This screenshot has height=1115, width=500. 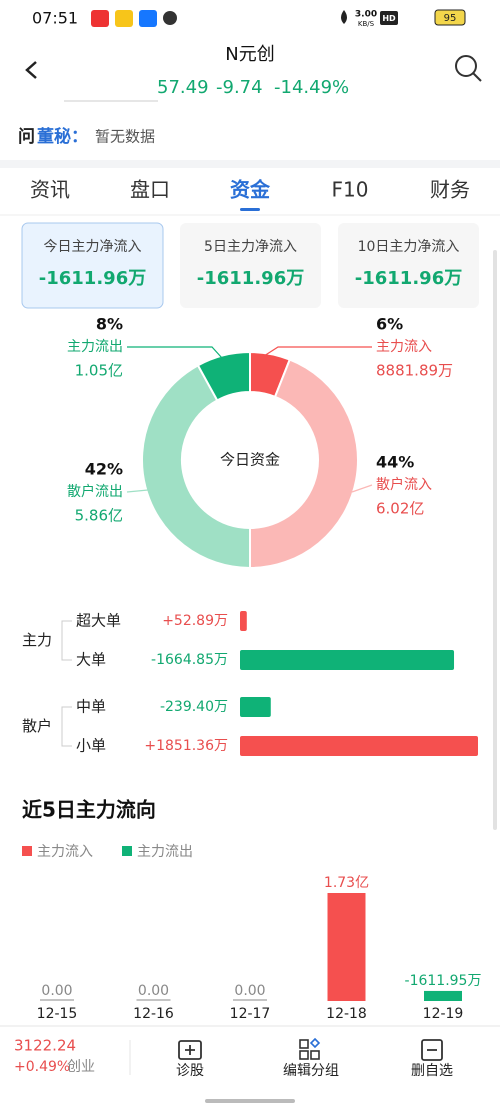 I want to click on hd-badge, so click(x=389, y=18).